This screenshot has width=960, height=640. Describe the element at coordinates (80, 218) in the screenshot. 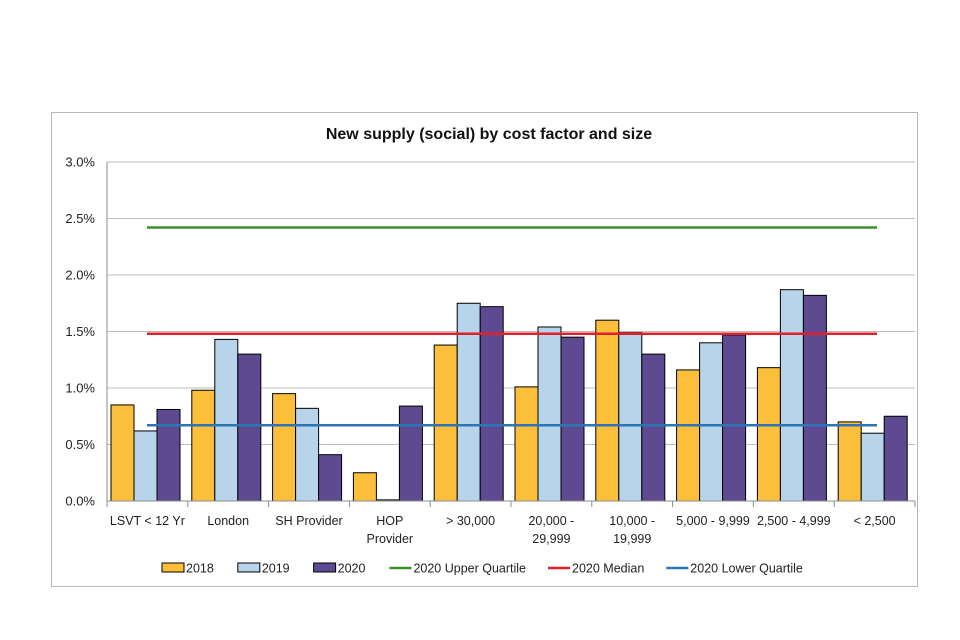

I see `y-tick-label: 2.5%` at that location.